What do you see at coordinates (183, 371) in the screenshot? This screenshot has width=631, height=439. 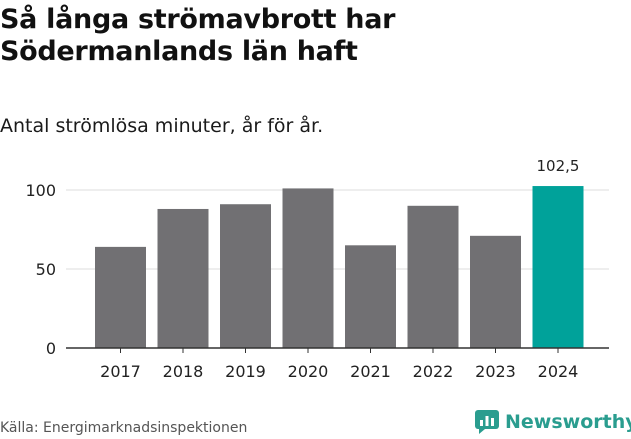 I see `x-tick-label-2018: 2018` at bounding box center [183, 371].